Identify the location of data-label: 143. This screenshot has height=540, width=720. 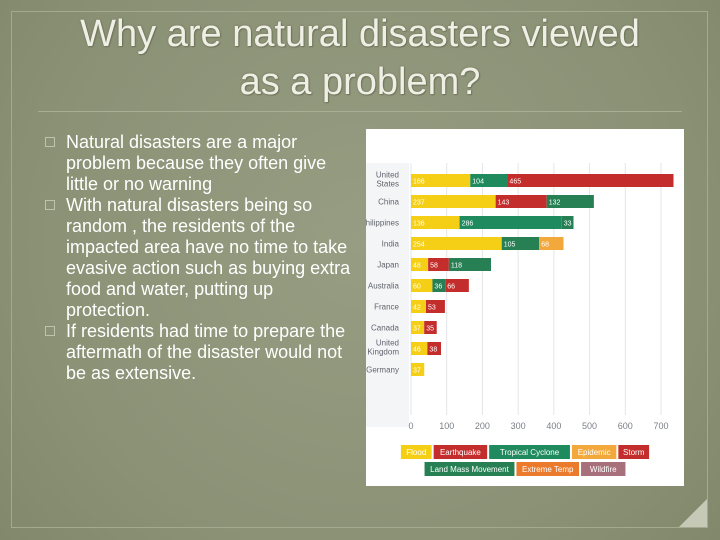
(504, 203).